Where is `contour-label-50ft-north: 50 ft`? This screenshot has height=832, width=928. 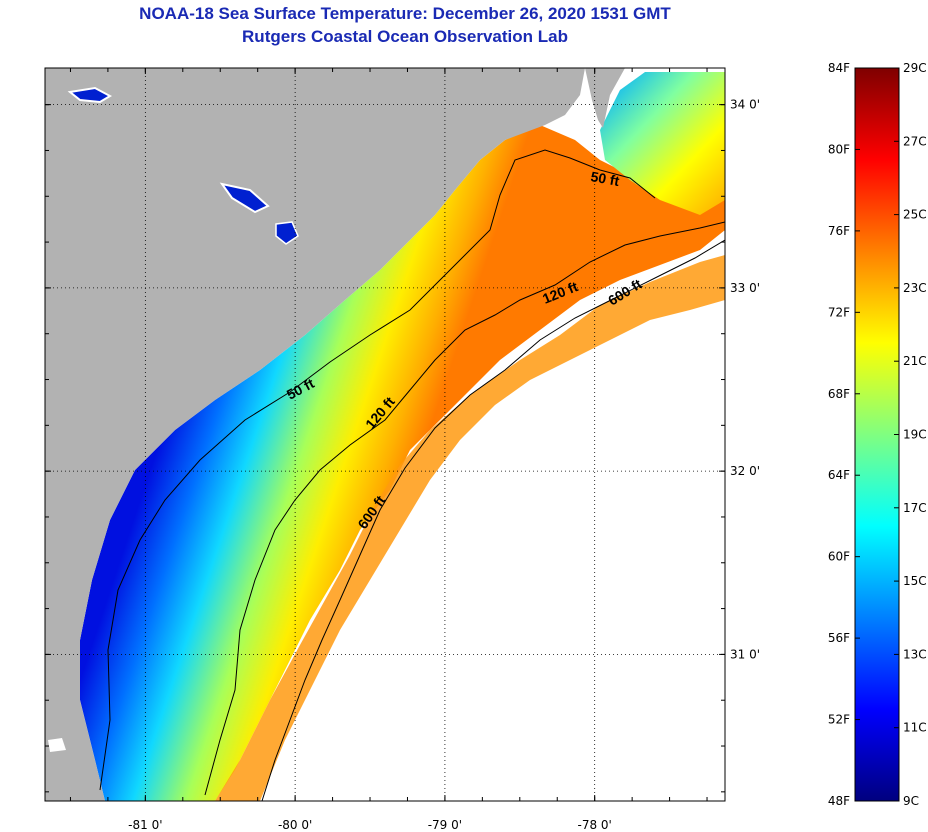 contour-label-50ft-north: 50 ft is located at coordinates (604, 178).